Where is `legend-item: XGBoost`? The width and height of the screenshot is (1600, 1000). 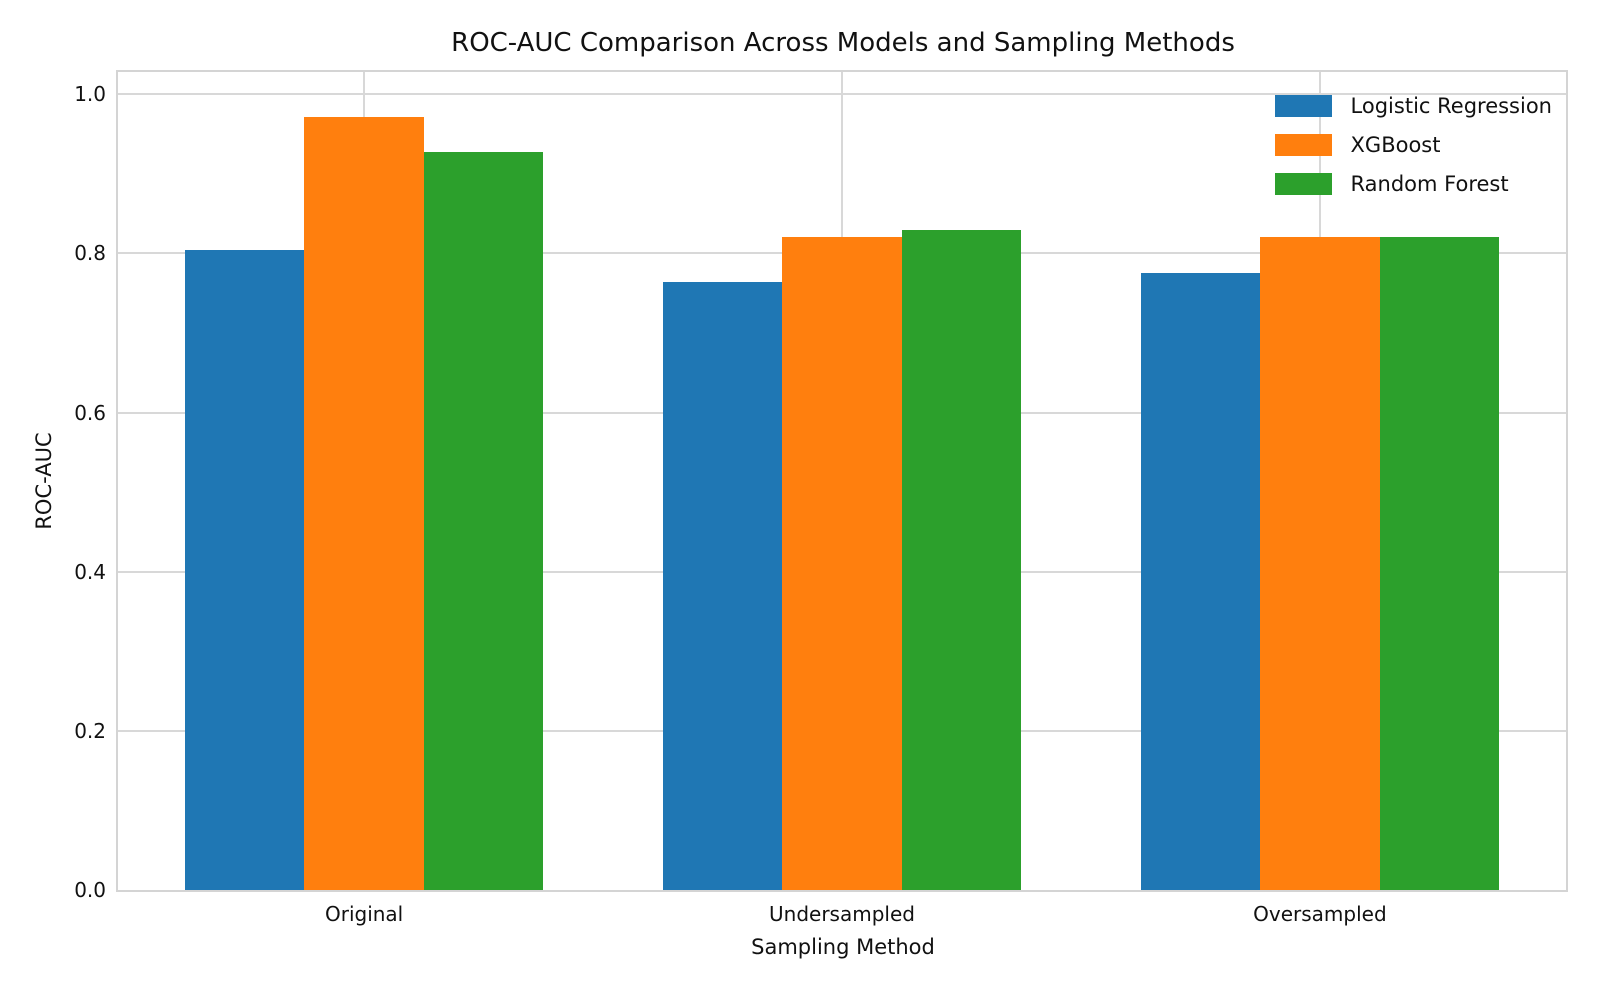 legend-item: XGBoost is located at coordinates (1413, 145).